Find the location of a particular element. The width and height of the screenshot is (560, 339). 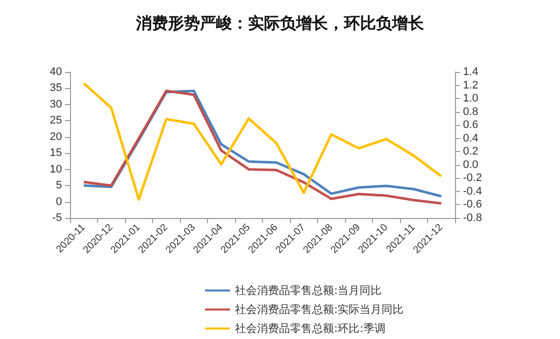

legend-label: 社会消费品零售总额:实际当月同比 is located at coordinates (319, 309).